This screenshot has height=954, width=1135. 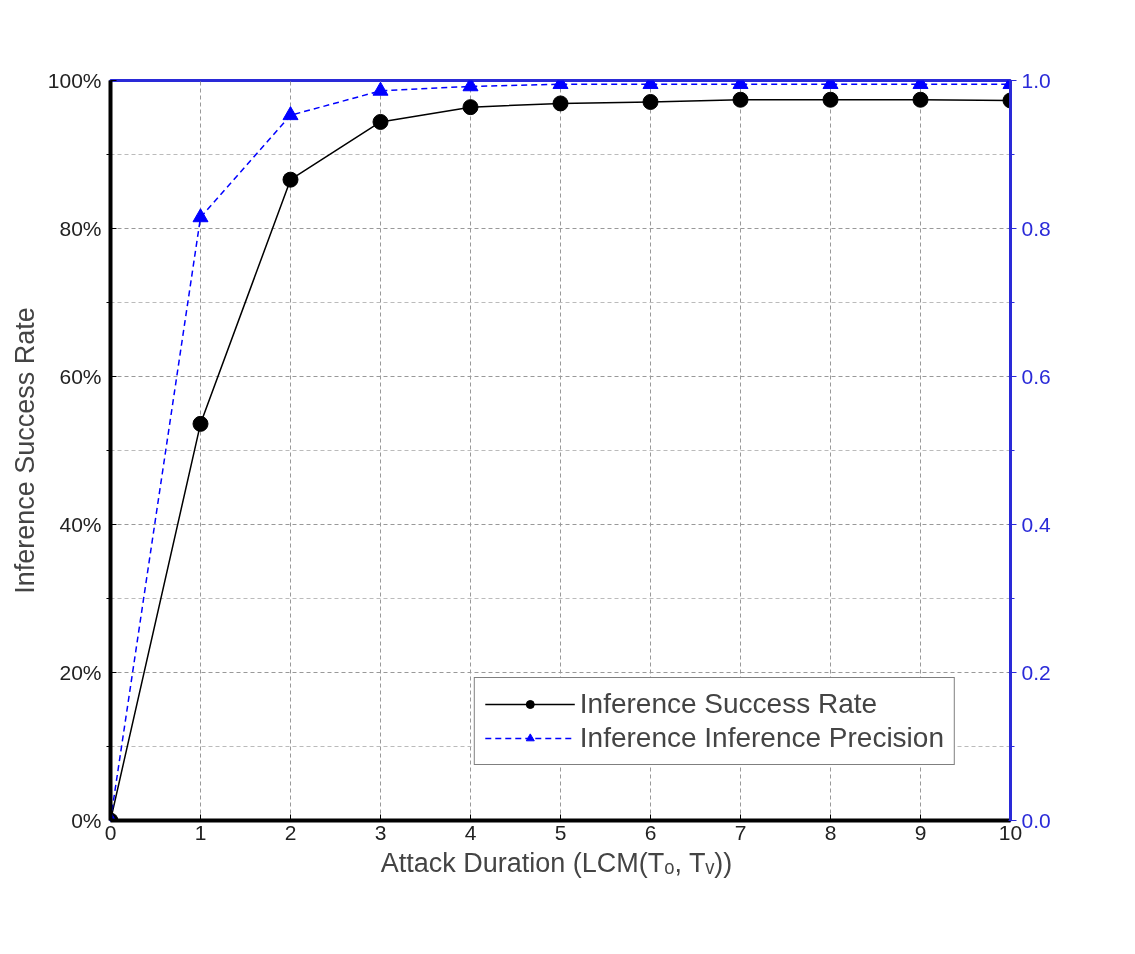 I want to click on x-tick-label: 0, so click(x=110, y=832).